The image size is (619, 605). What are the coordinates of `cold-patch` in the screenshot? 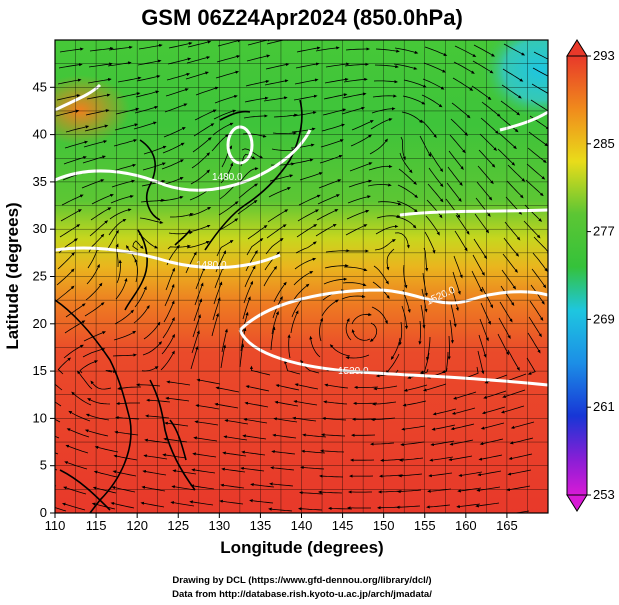 It's located at (514, 80).